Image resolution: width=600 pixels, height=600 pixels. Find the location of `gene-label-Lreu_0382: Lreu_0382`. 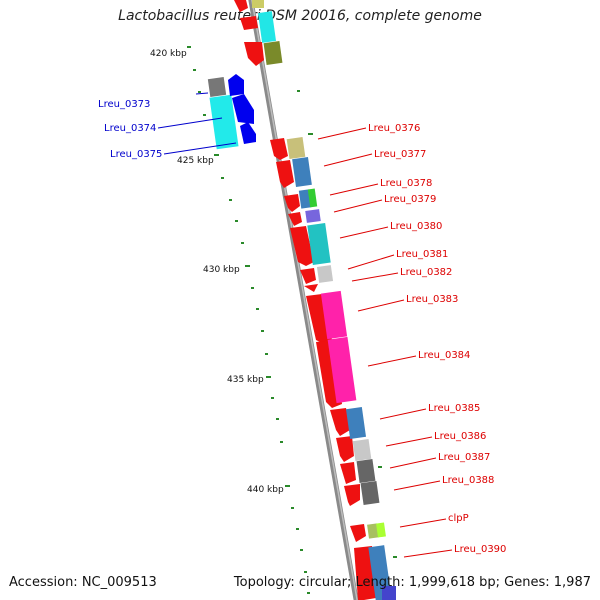

gene-label-Lreu_0382: Lreu_0382 is located at coordinates (426, 272).